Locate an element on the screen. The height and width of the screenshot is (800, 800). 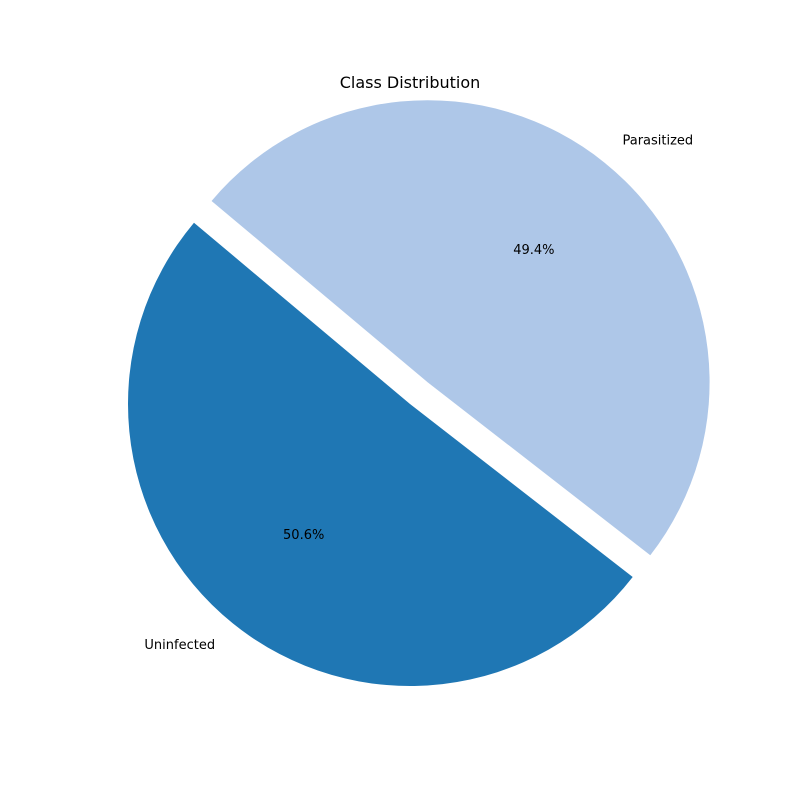
slice-label-uninfected: Uninfected is located at coordinates (179, 645).